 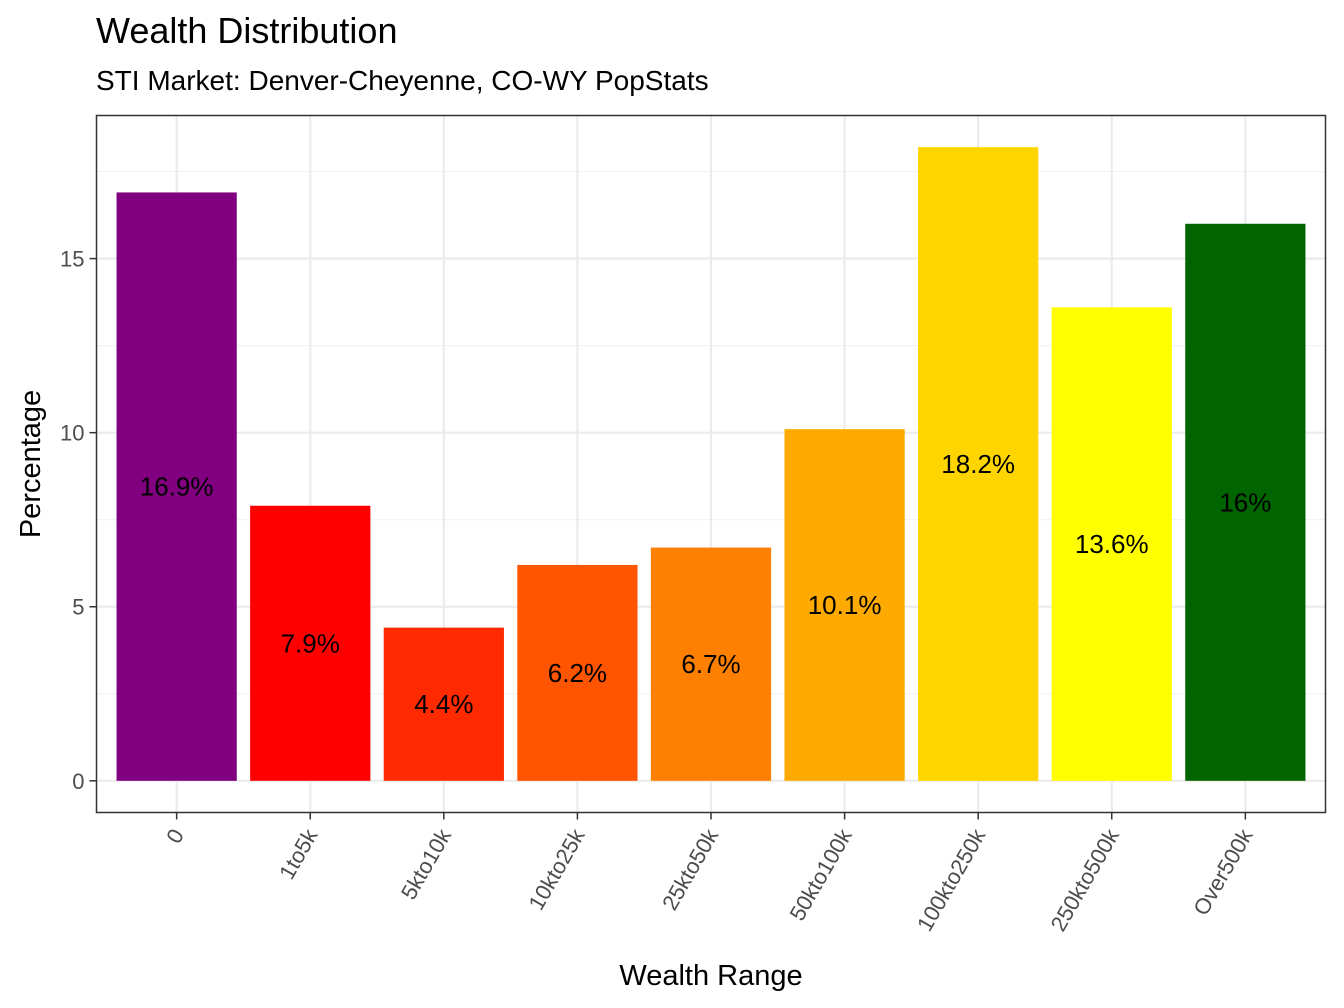 I want to click on x-tick-label: Over500k, so click(x=1223, y=872).